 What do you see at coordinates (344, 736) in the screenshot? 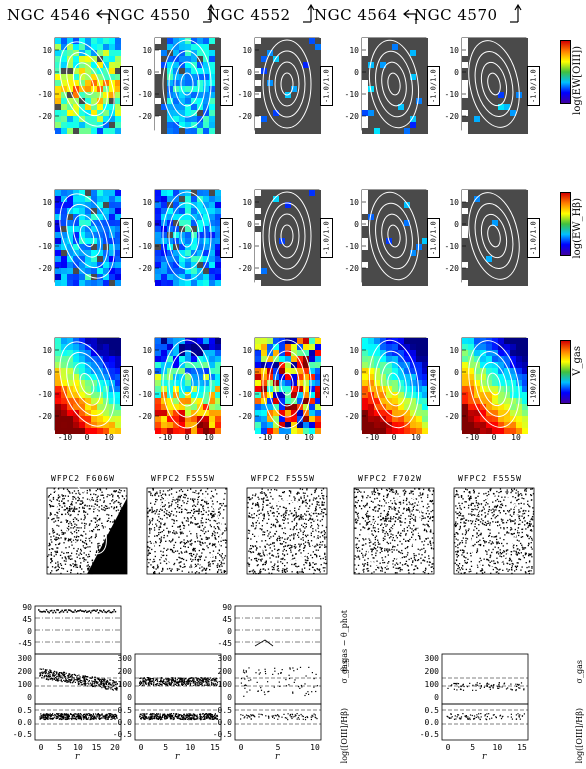
I see `profile-axis-label: log([OIII]/Hβ)` at bounding box center [344, 736].